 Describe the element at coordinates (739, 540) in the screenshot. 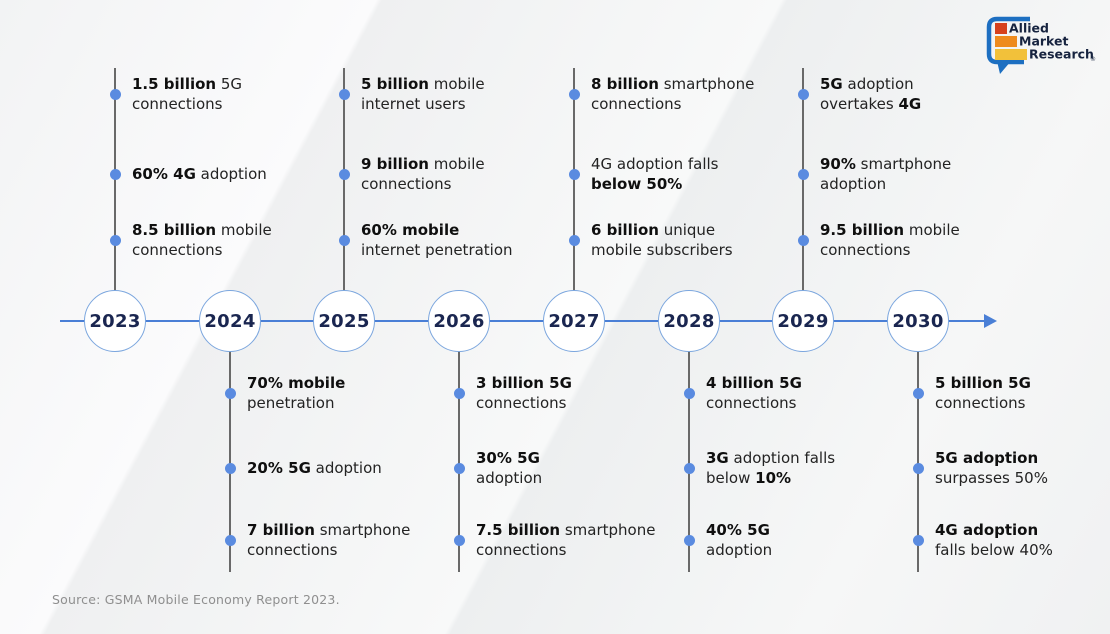

I see `milestone-text-2028-3: 40% 5G adoption` at that location.